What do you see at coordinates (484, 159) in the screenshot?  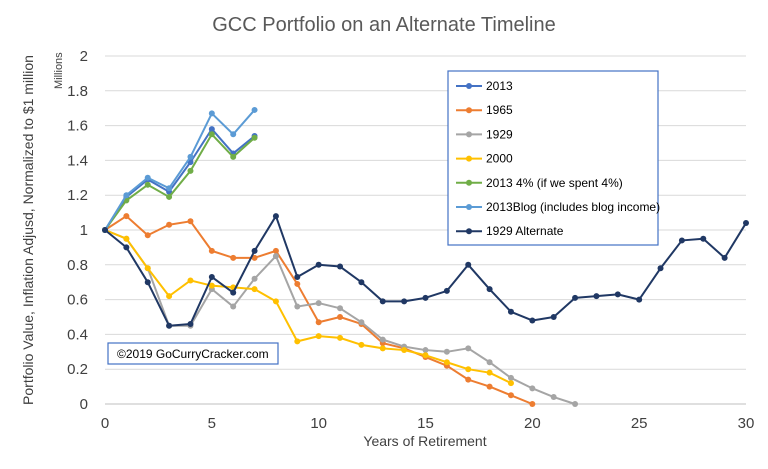 I see `legend-item: 2000` at bounding box center [484, 159].